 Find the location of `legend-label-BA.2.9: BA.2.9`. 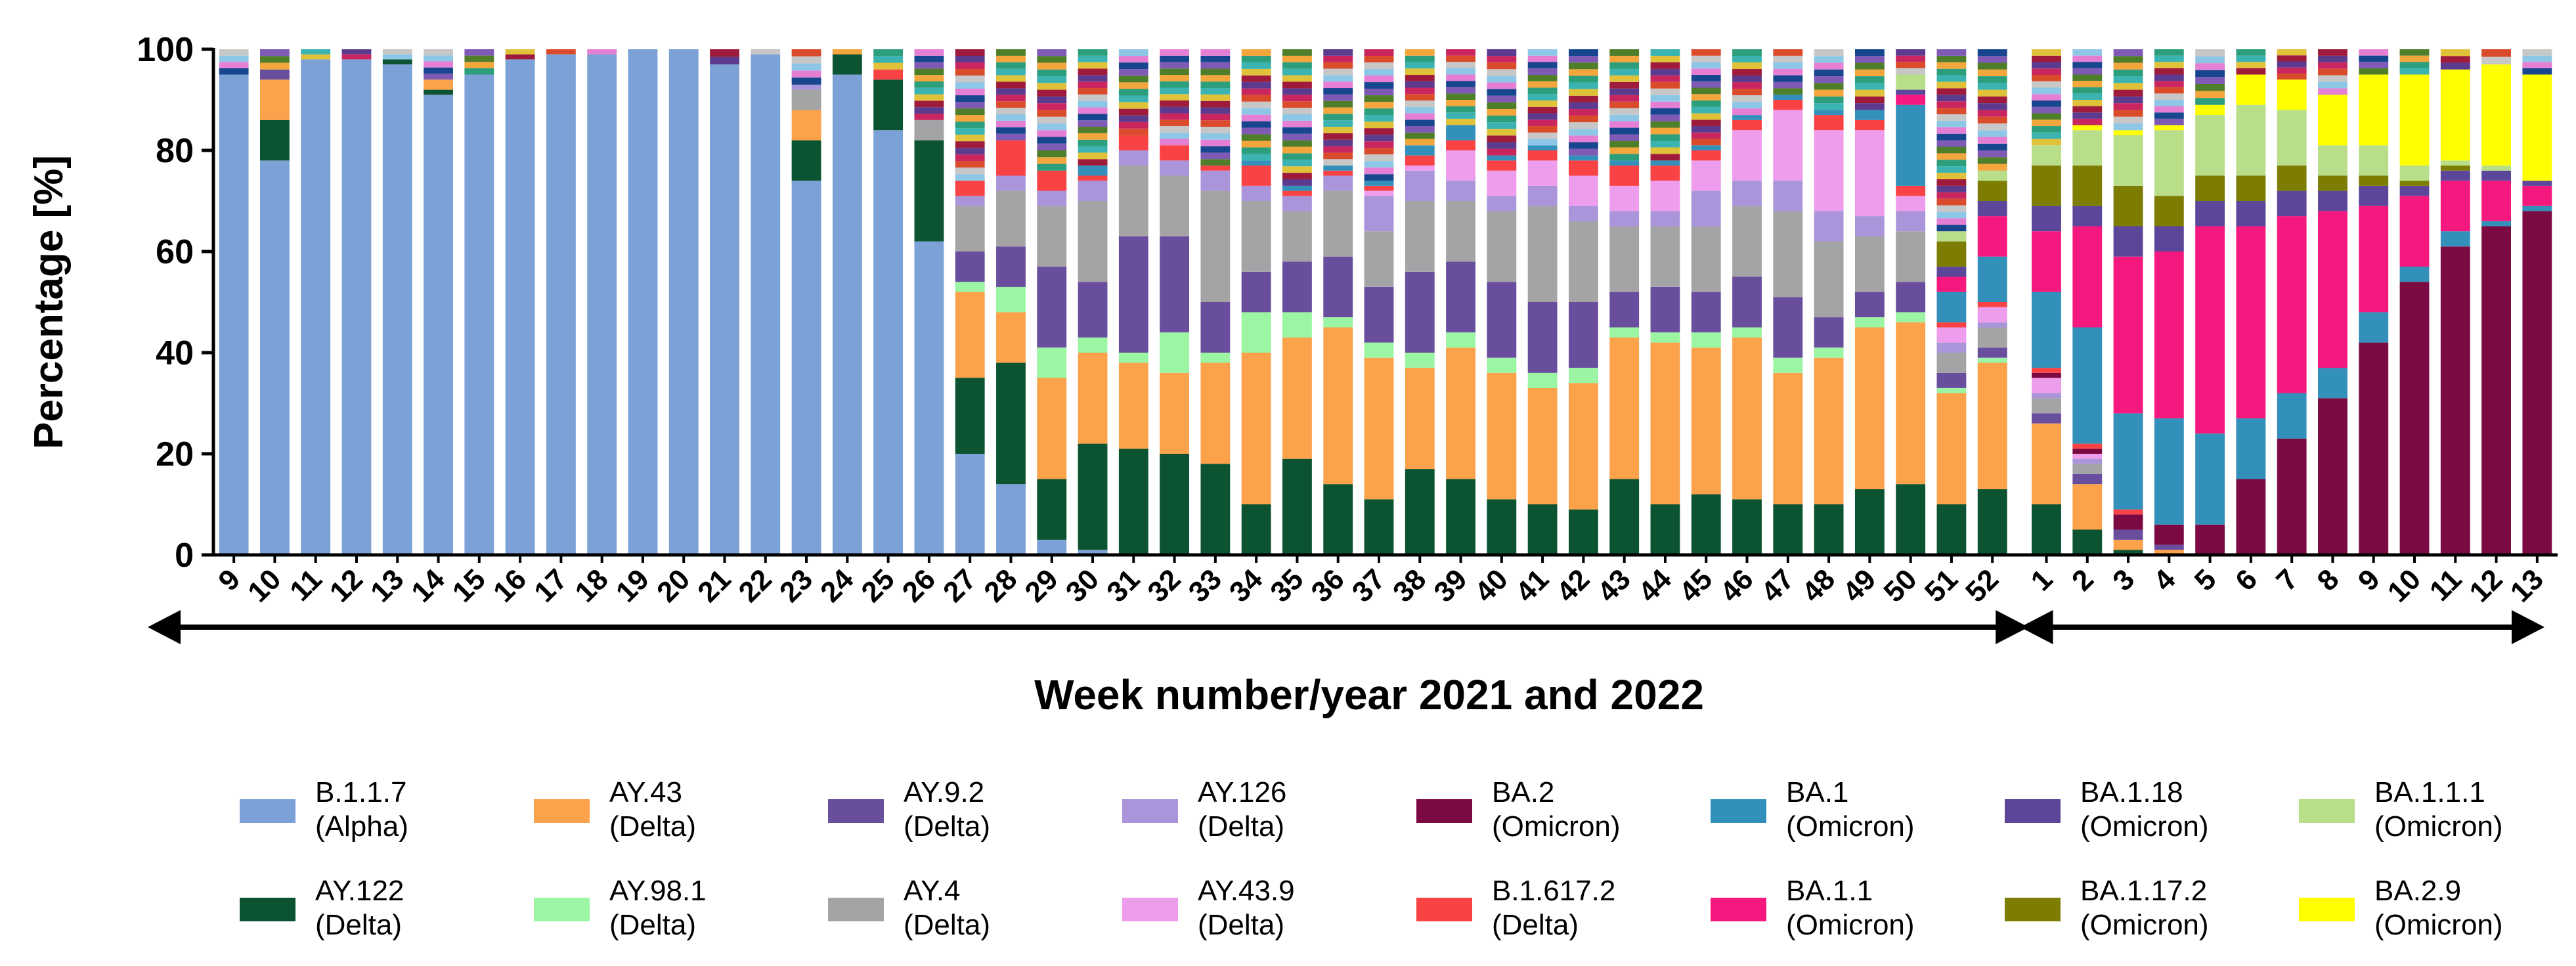

legend-label-BA.2.9: BA.2.9 is located at coordinates (2417, 891).